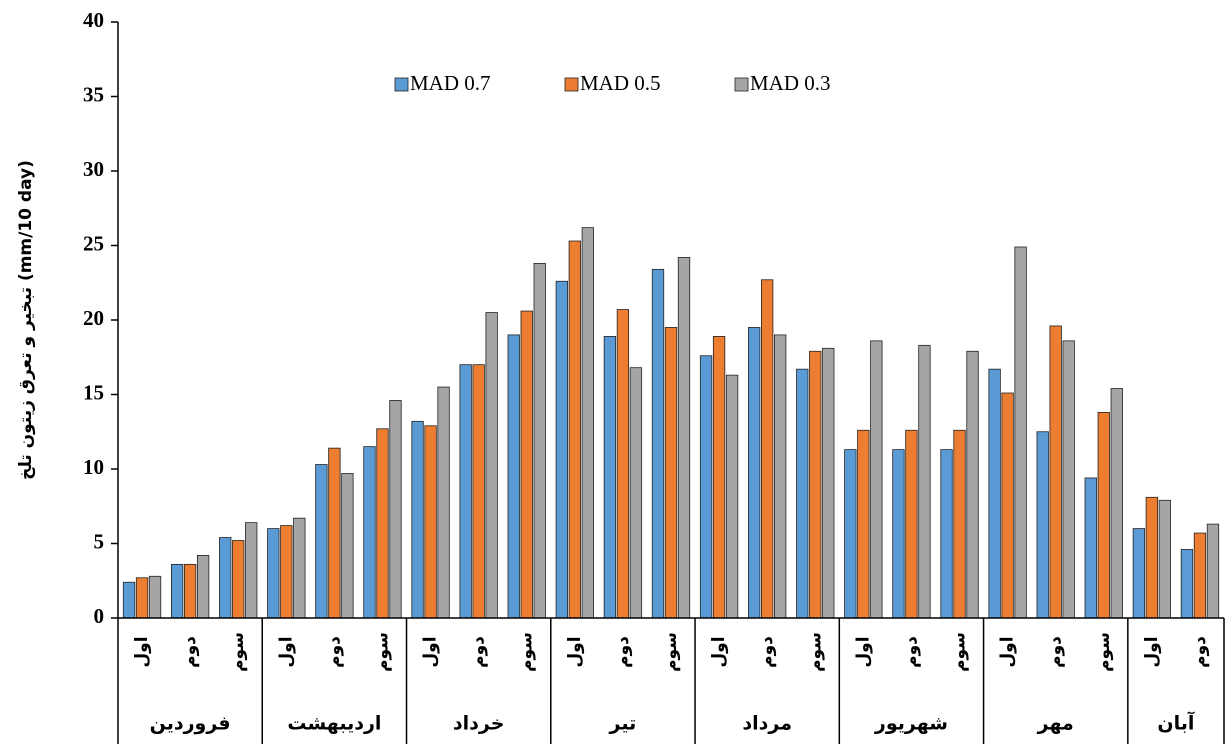 The height and width of the screenshot is (744, 1227). What do you see at coordinates (1055, 724) in the screenshot?
I see `group-label: مهر` at bounding box center [1055, 724].